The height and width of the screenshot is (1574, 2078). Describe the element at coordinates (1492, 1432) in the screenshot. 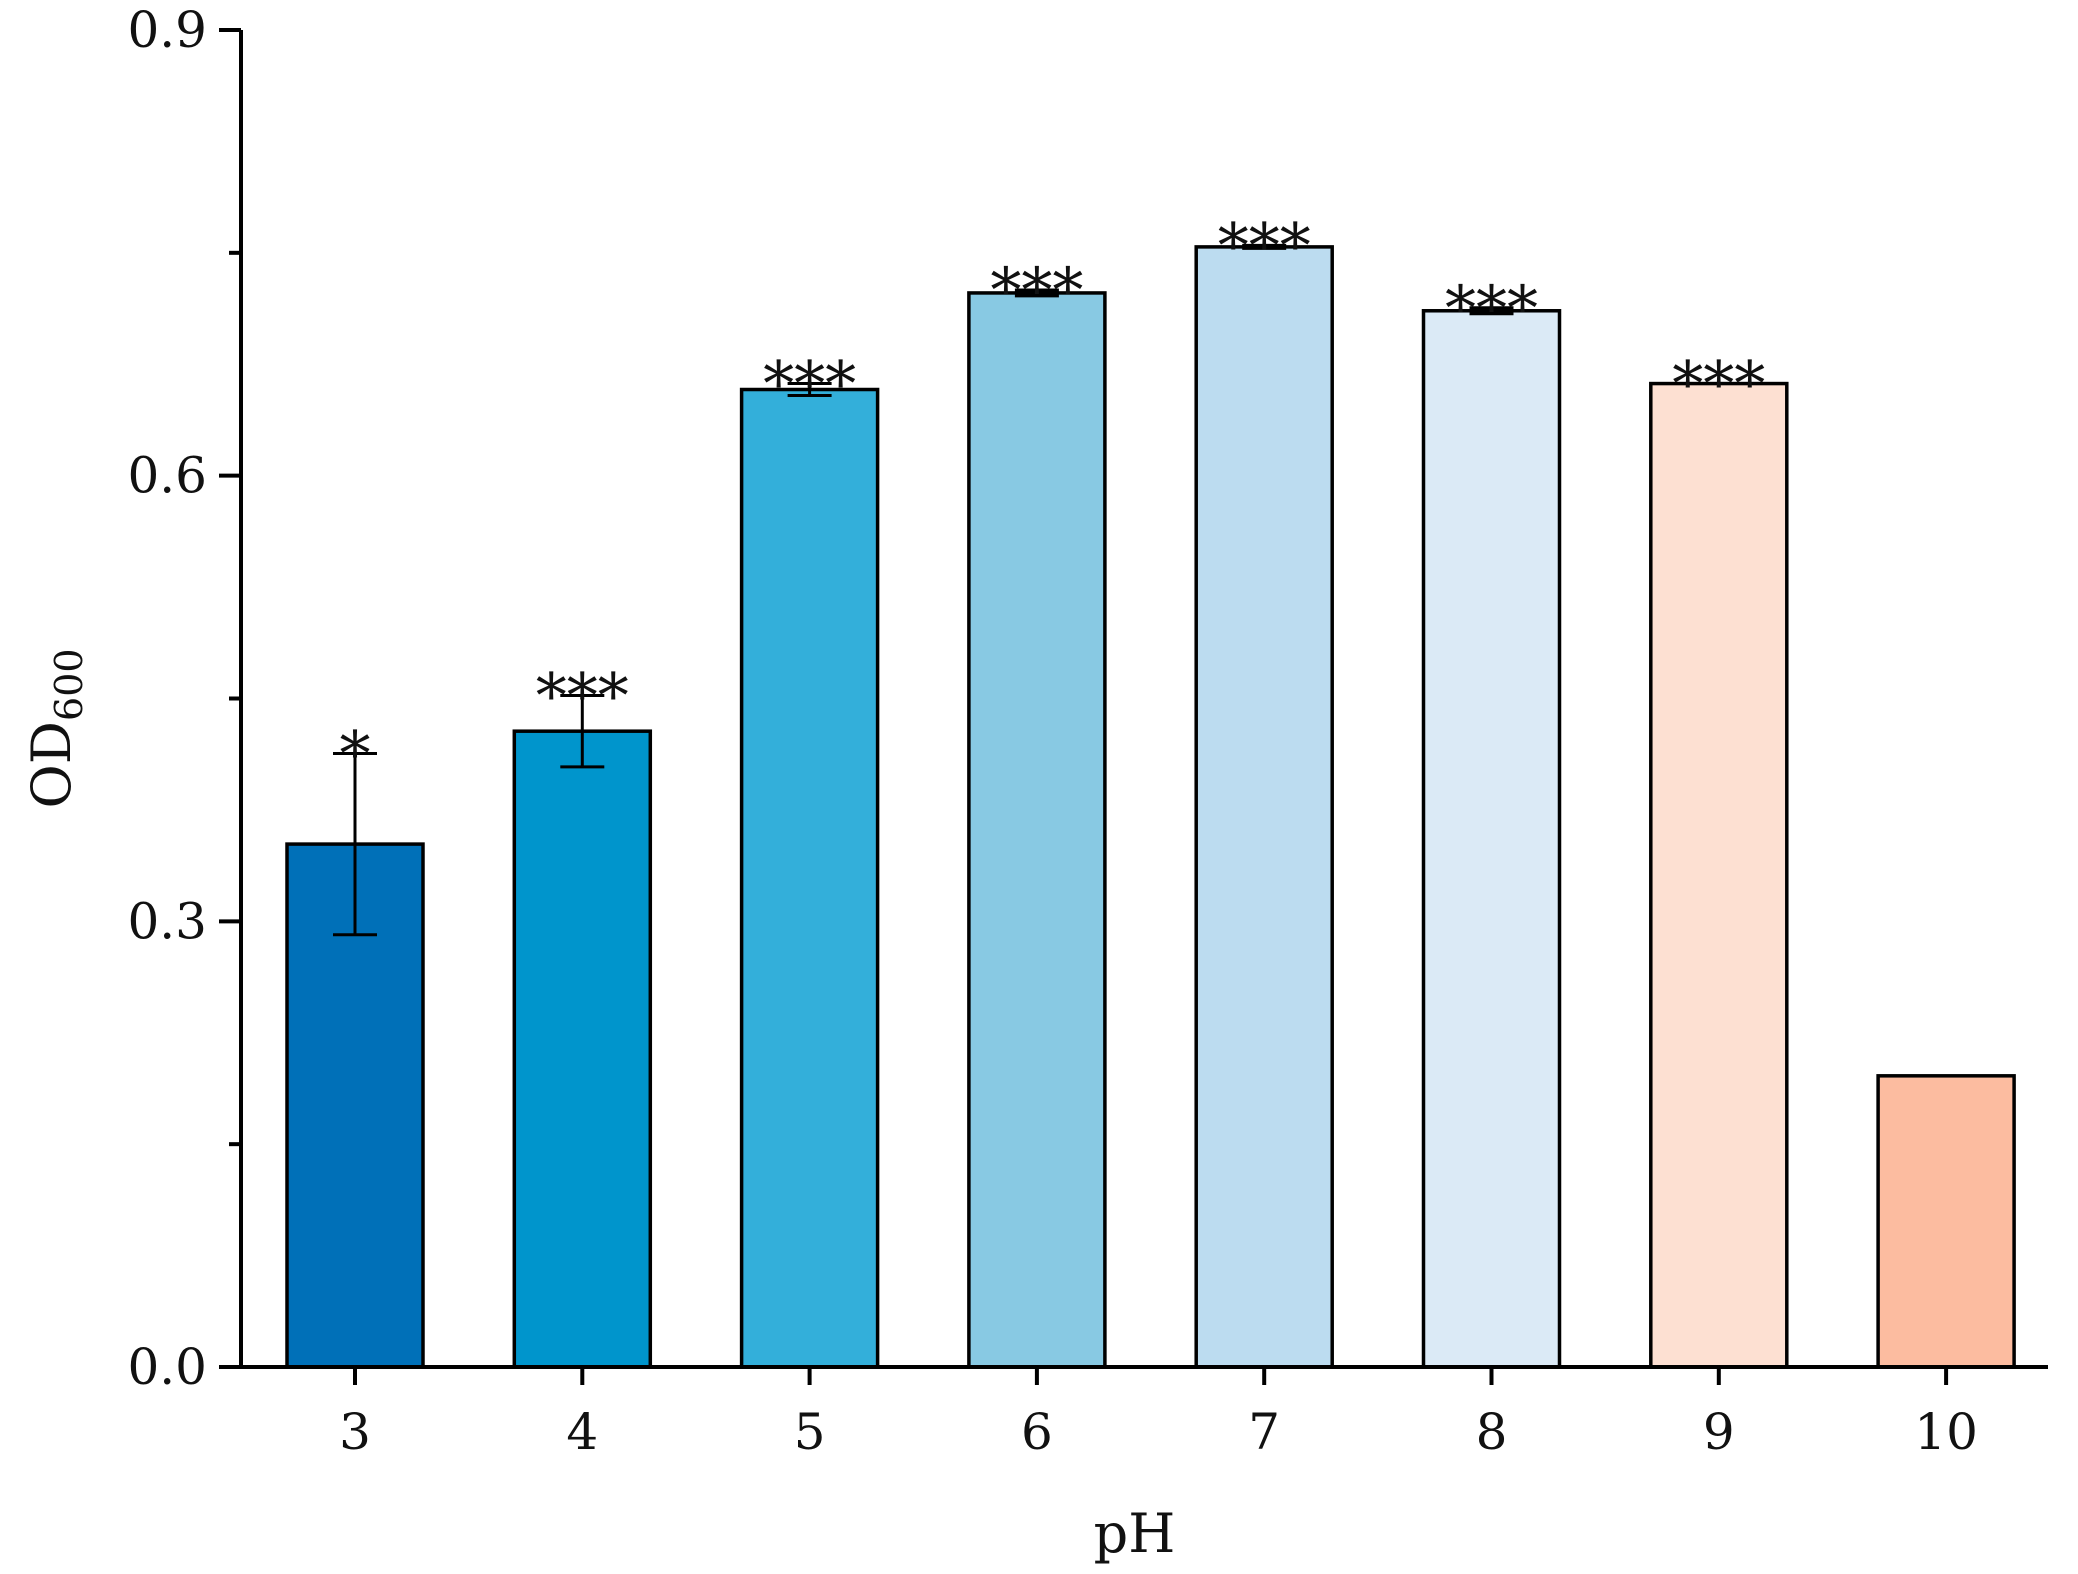

I see `x-tick-label: 8` at that location.